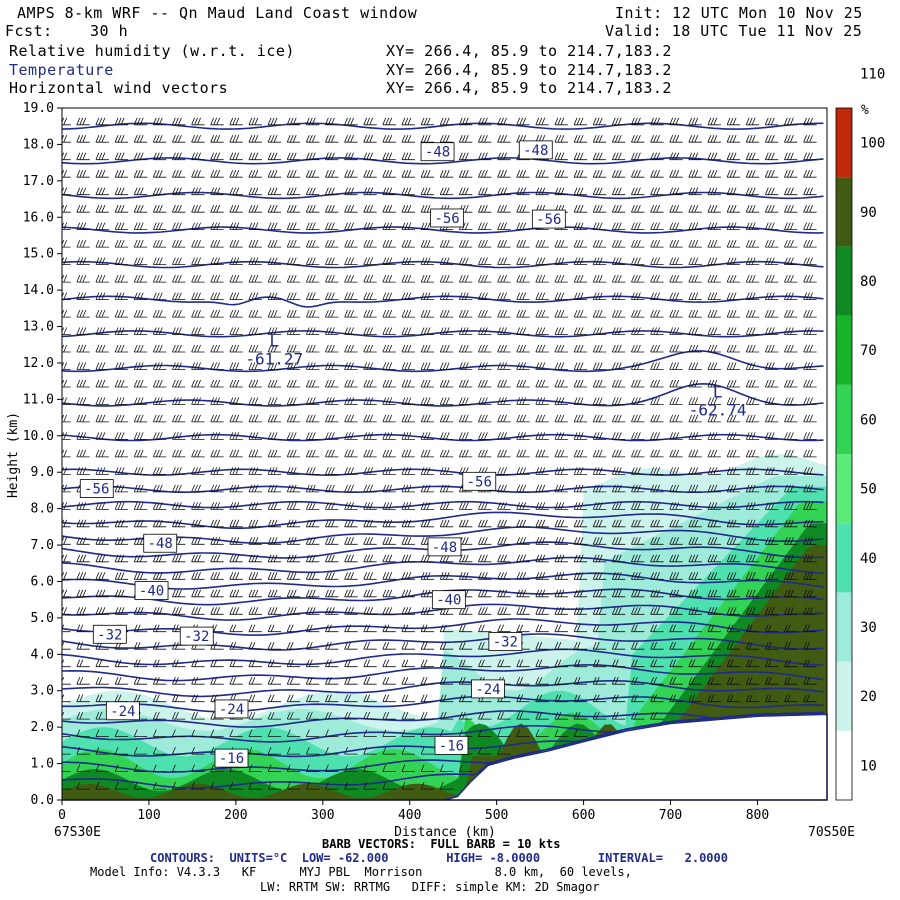 The image size is (900, 900). What do you see at coordinates (196, 637) in the screenshot?
I see `temperature-label-text: -32` at bounding box center [196, 637].